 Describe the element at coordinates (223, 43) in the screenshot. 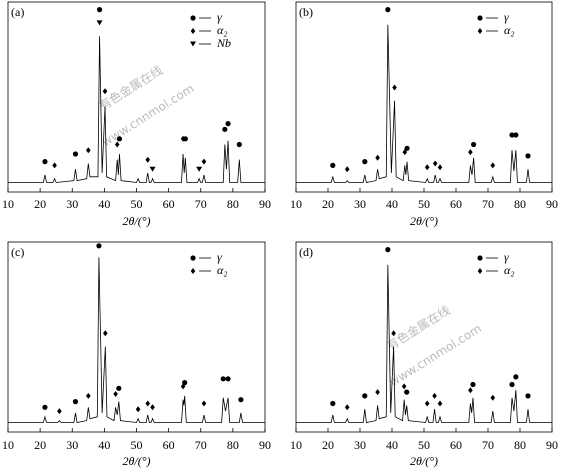

I see `legend-label: Nb` at that location.